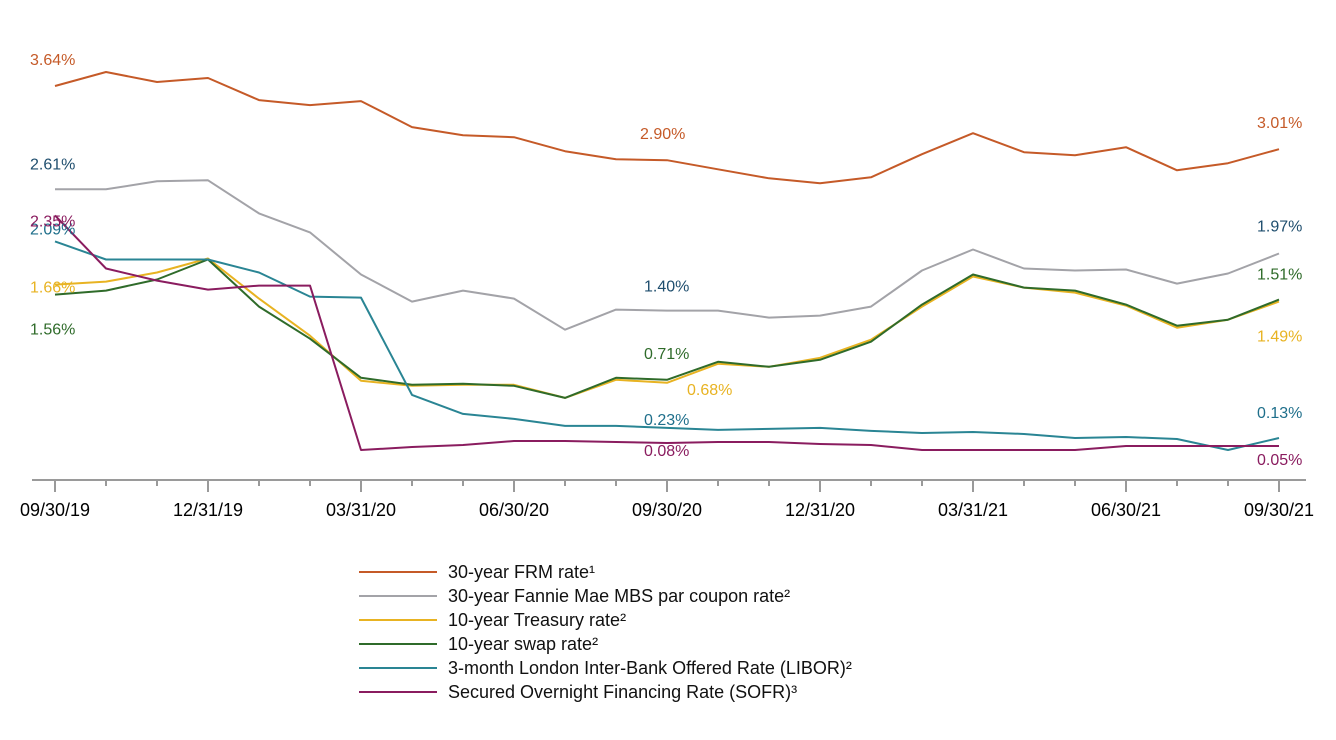  I want to click on data-label-s3-i24: 1.51%, so click(1279, 275).